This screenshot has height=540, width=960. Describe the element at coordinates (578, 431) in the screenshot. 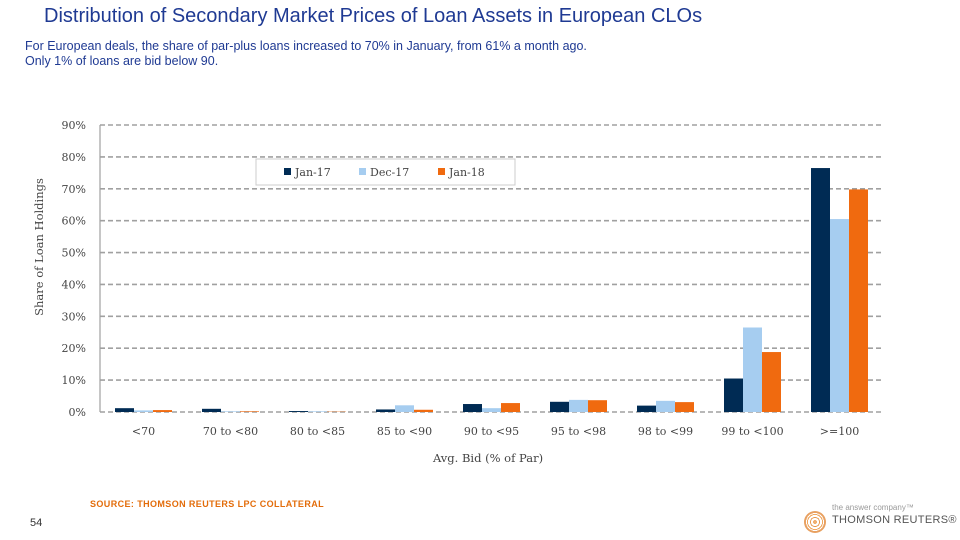

I see `x-category-label: 95 to <98` at that location.